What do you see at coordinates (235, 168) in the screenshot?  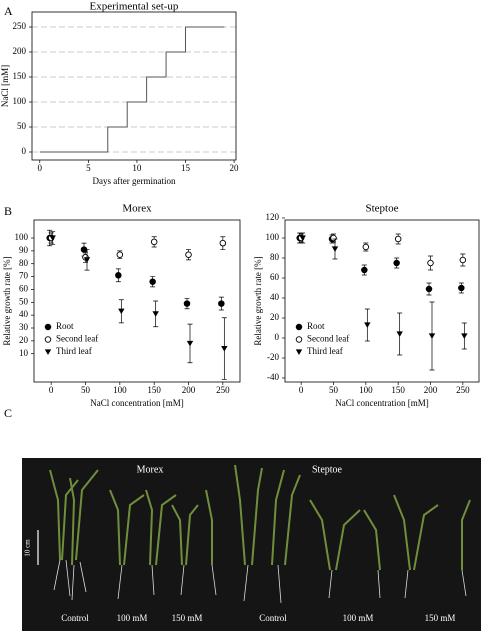 I see `x-tick-label: 20` at bounding box center [235, 168].